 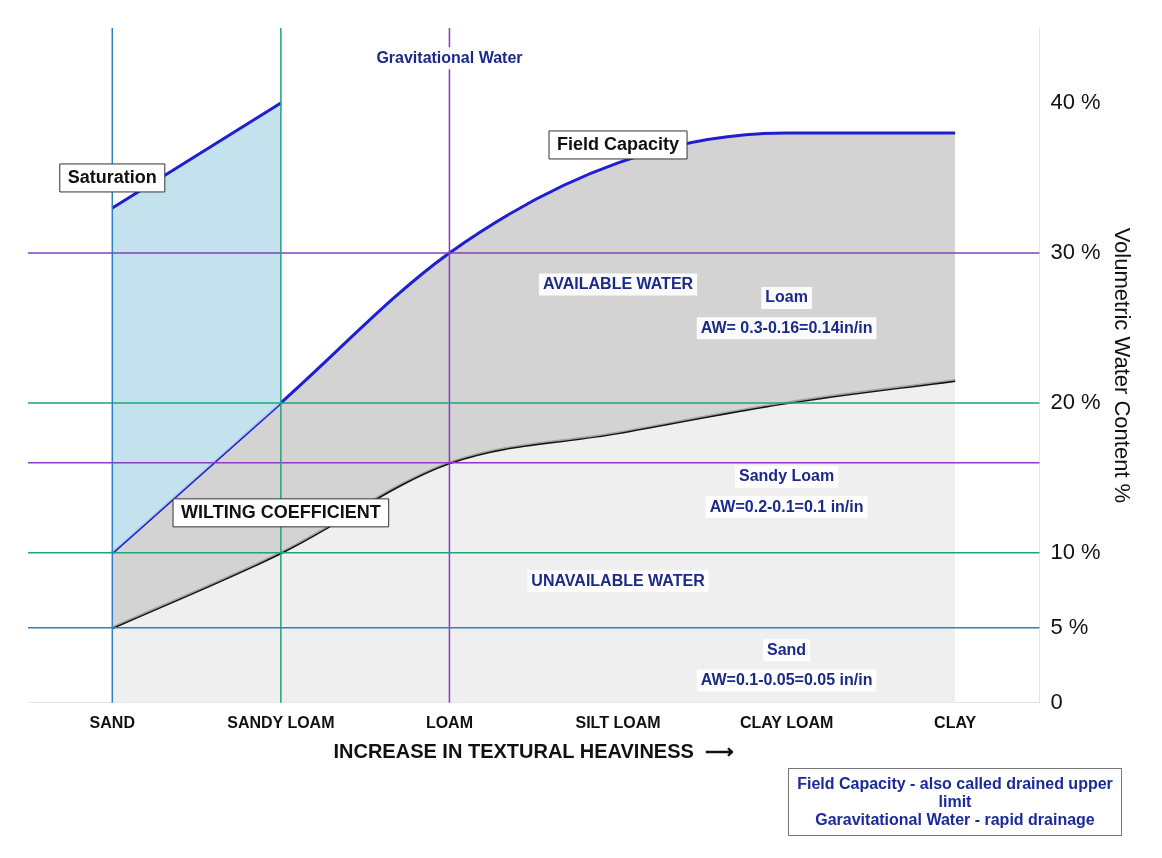 What do you see at coordinates (533, 750) in the screenshot?
I see `x-axis-title: INCREASE IN TEXTURAL HEAVINESS ⟶` at bounding box center [533, 750].